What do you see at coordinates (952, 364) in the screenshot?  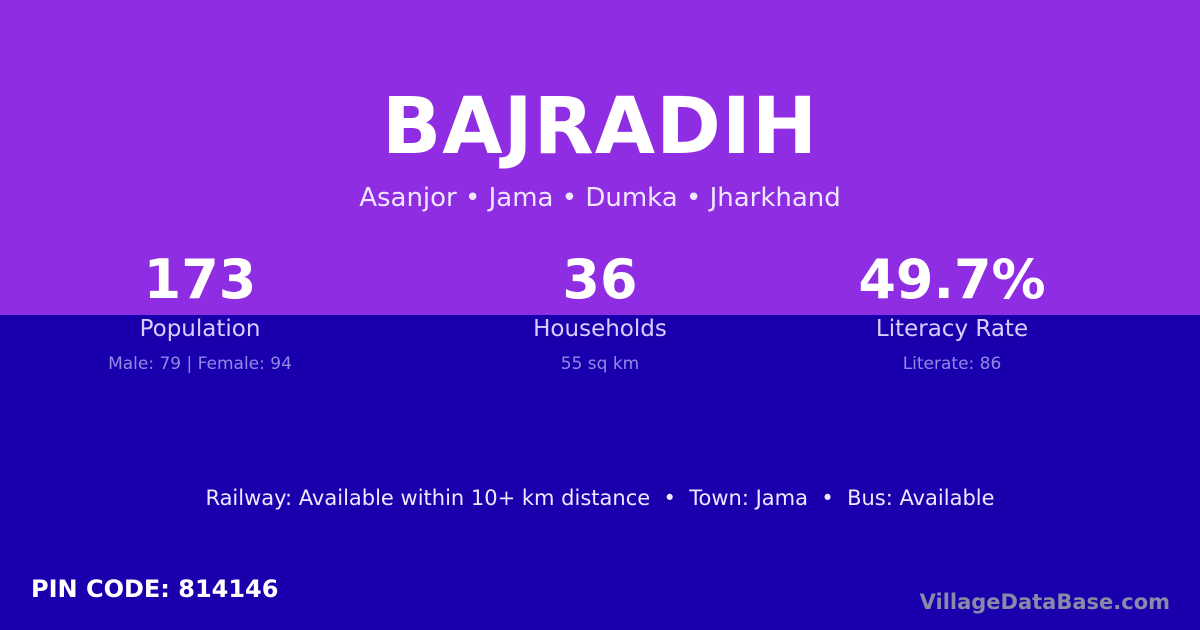 I see `stat-detail: Literate: 86` at bounding box center [952, 364].